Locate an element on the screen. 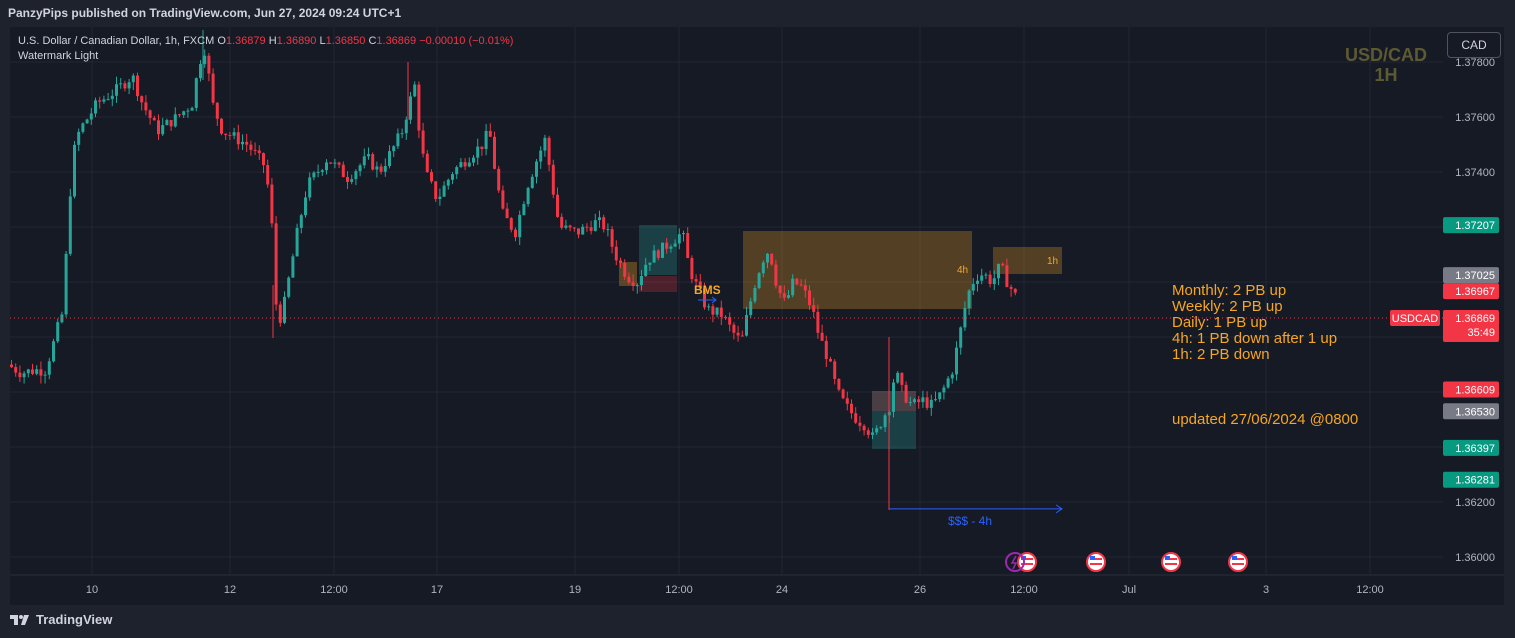 The height and width of the screenshot is (638, 1515). time-tick: 10 is located at coordinates (92, 590).